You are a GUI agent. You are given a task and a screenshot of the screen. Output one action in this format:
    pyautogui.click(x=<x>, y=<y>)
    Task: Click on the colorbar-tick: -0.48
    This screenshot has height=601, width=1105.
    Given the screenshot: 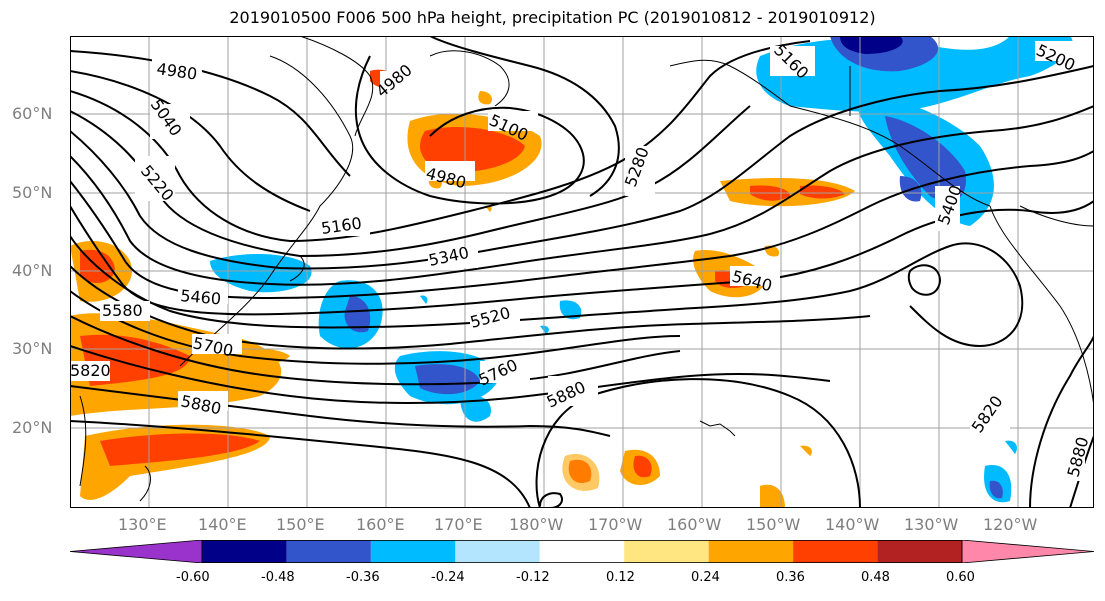 What is the action you would take?
    pyautogui.click(x=278, y=577)
    